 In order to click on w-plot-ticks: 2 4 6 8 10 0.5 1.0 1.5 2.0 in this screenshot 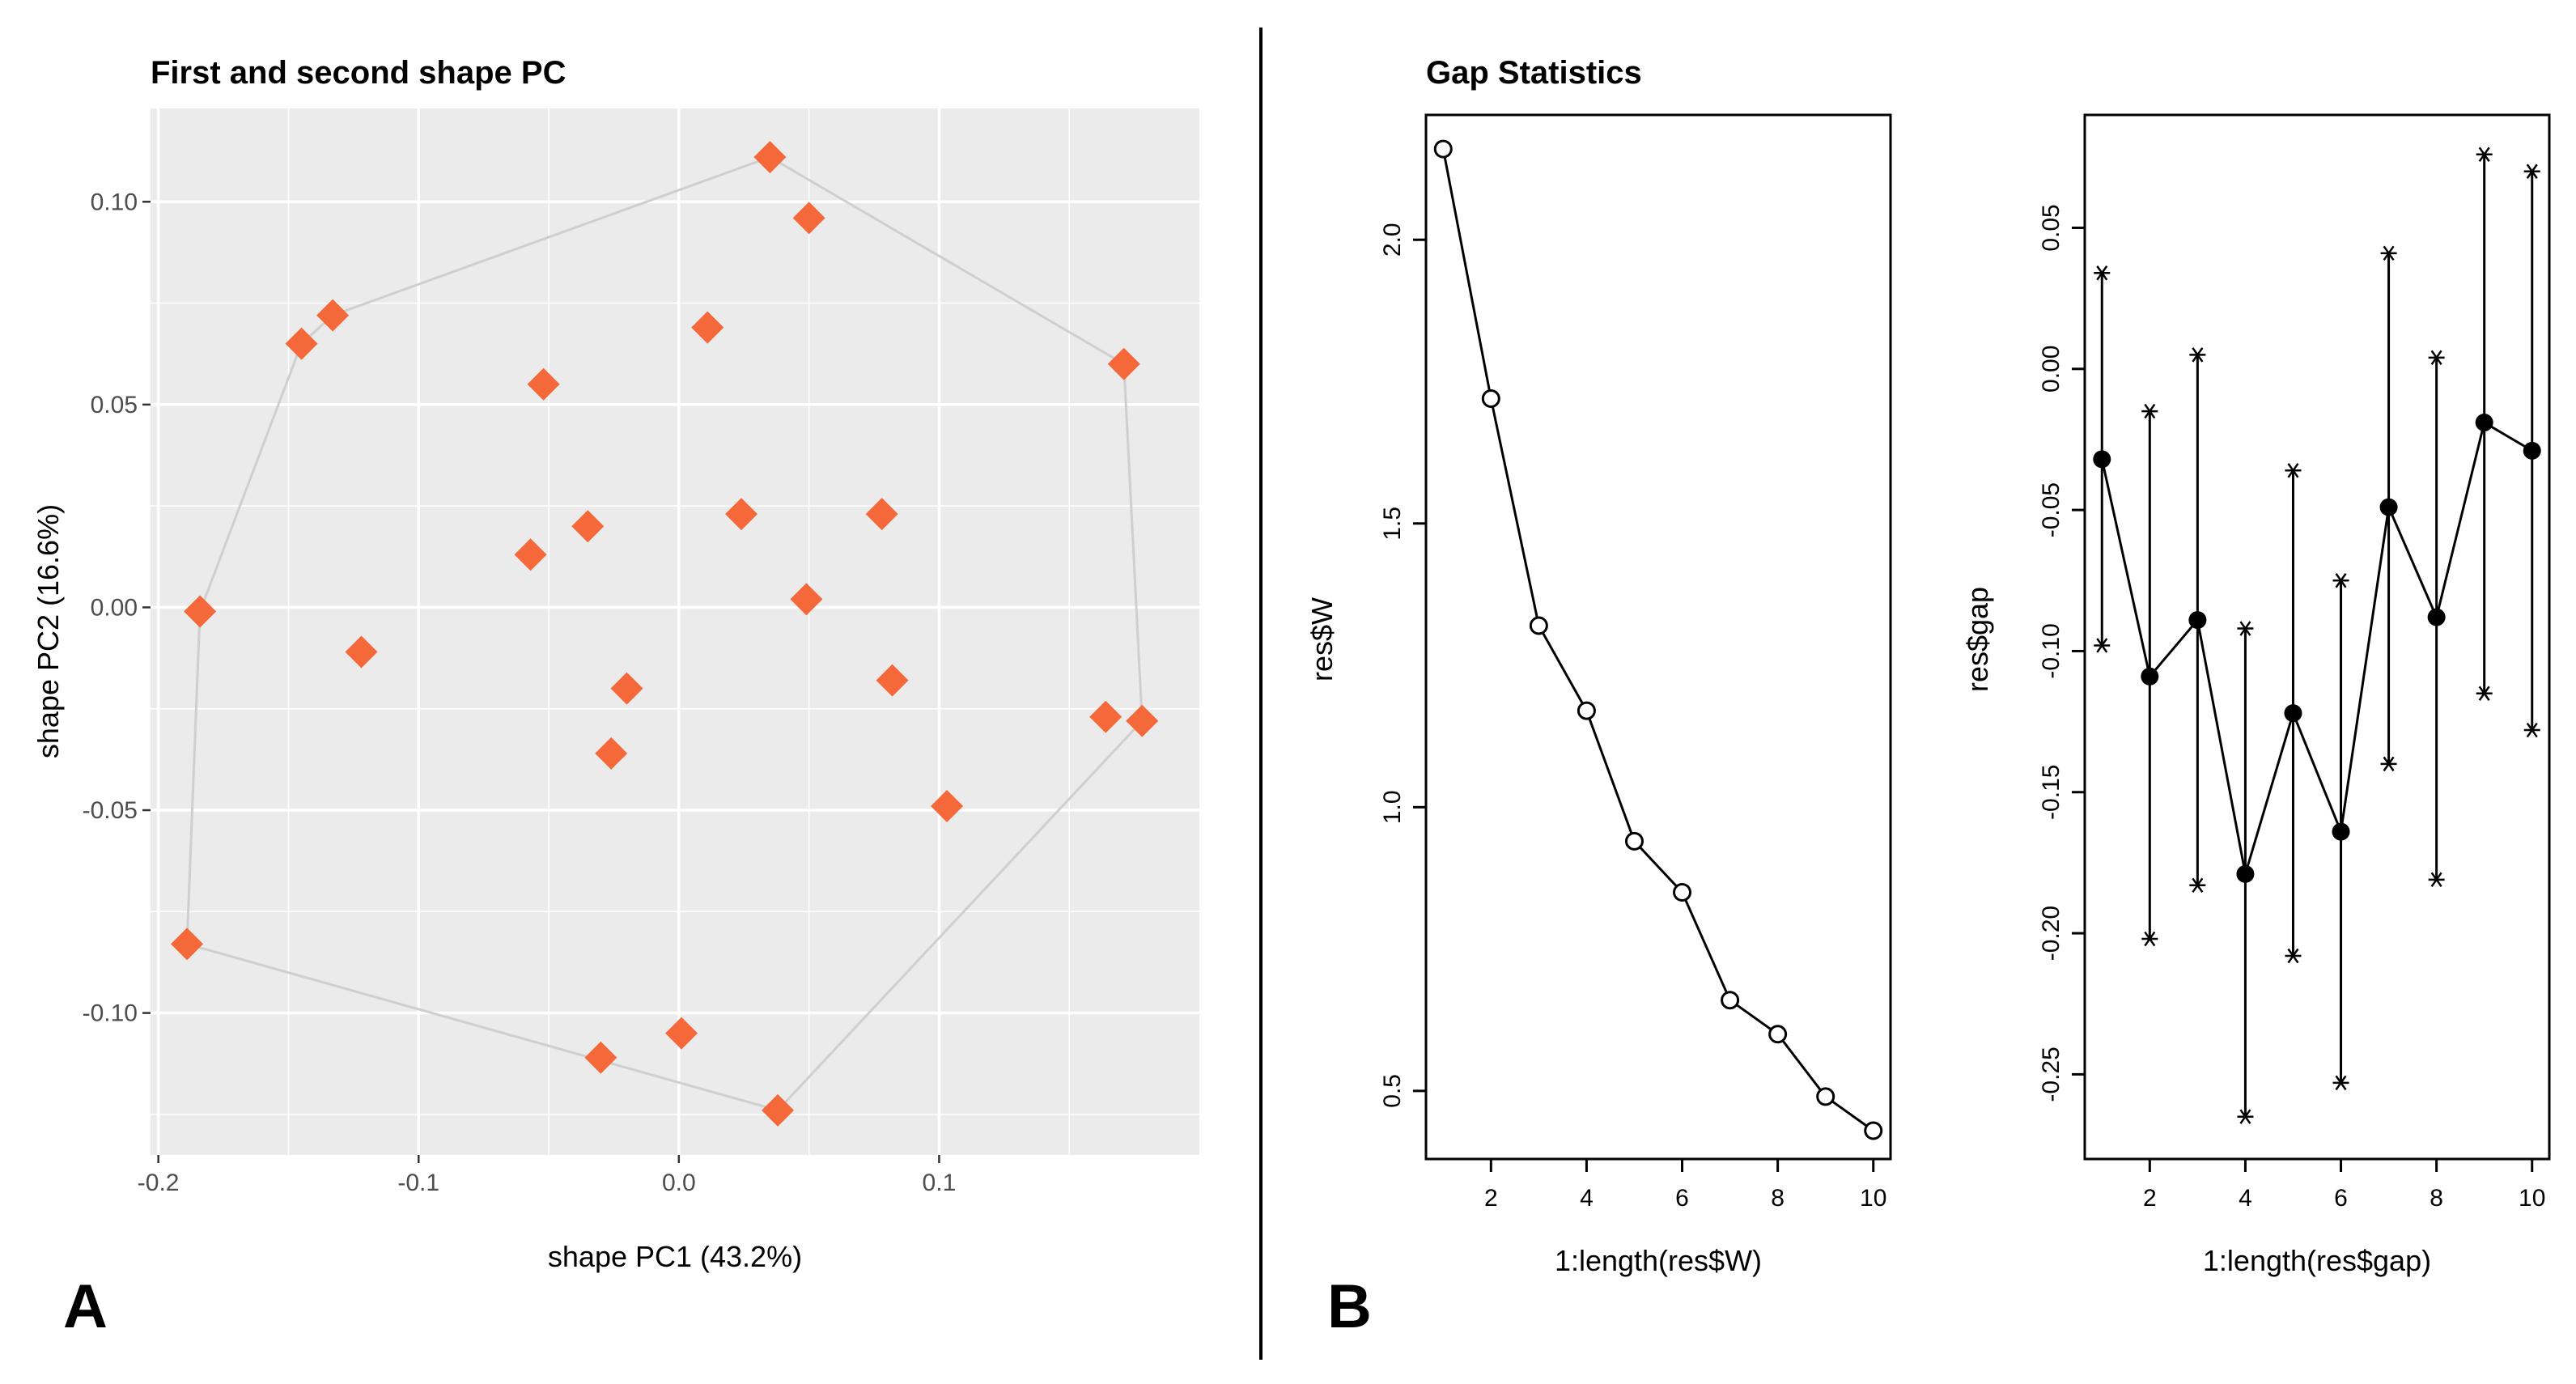, I will do `click(1632, 717)`.